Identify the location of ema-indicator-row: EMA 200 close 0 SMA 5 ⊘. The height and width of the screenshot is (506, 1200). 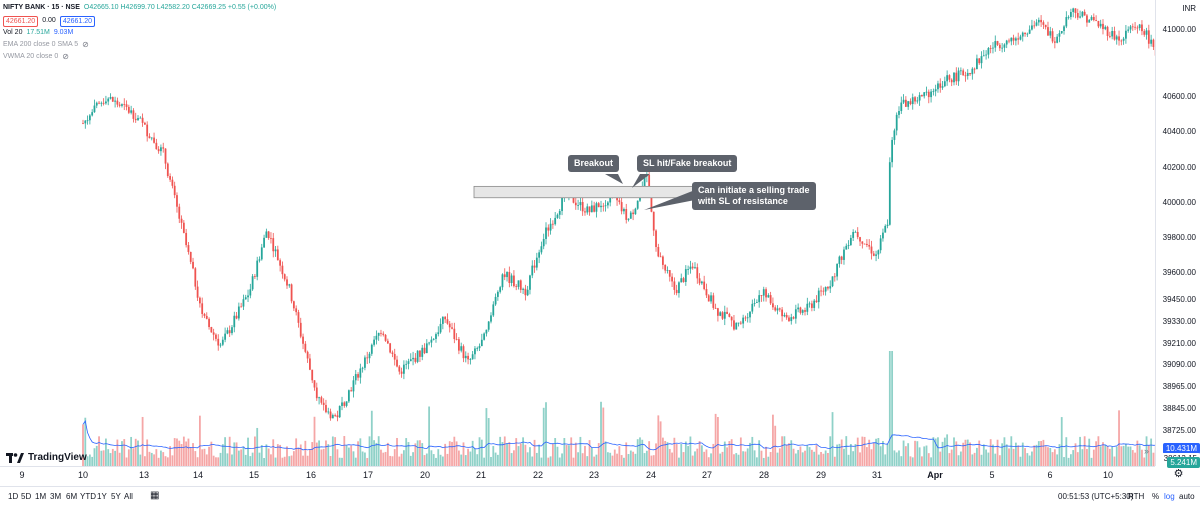
(139, 45).